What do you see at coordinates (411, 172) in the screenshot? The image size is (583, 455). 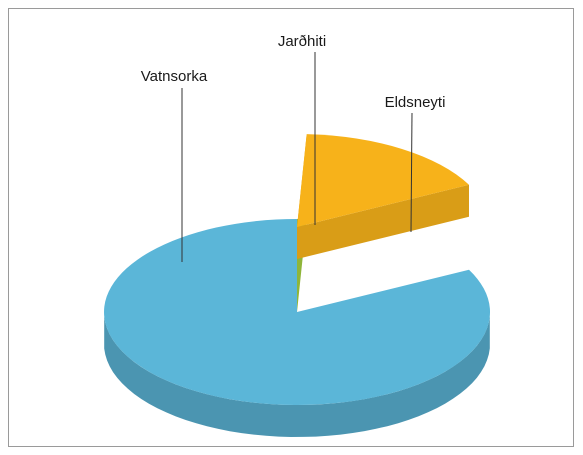 I see `leader-line-eldsneyti` at bounding box center [411, 172].